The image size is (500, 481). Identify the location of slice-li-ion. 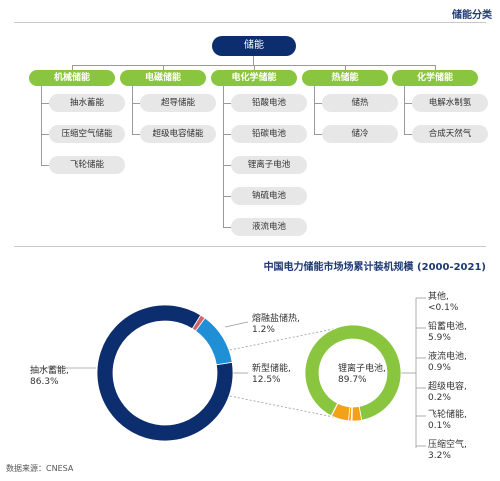
(353, 372).